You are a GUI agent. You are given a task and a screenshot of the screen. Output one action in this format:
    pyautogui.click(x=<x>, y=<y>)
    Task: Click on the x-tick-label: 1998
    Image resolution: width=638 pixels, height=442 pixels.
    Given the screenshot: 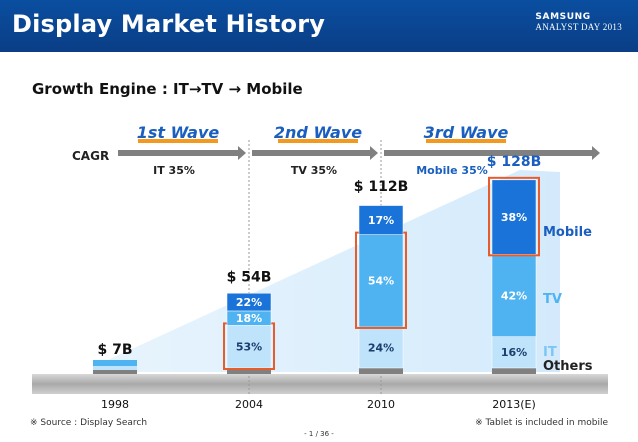 What is the action you would take?
    pyautogui.click(x=115, y=404)
    